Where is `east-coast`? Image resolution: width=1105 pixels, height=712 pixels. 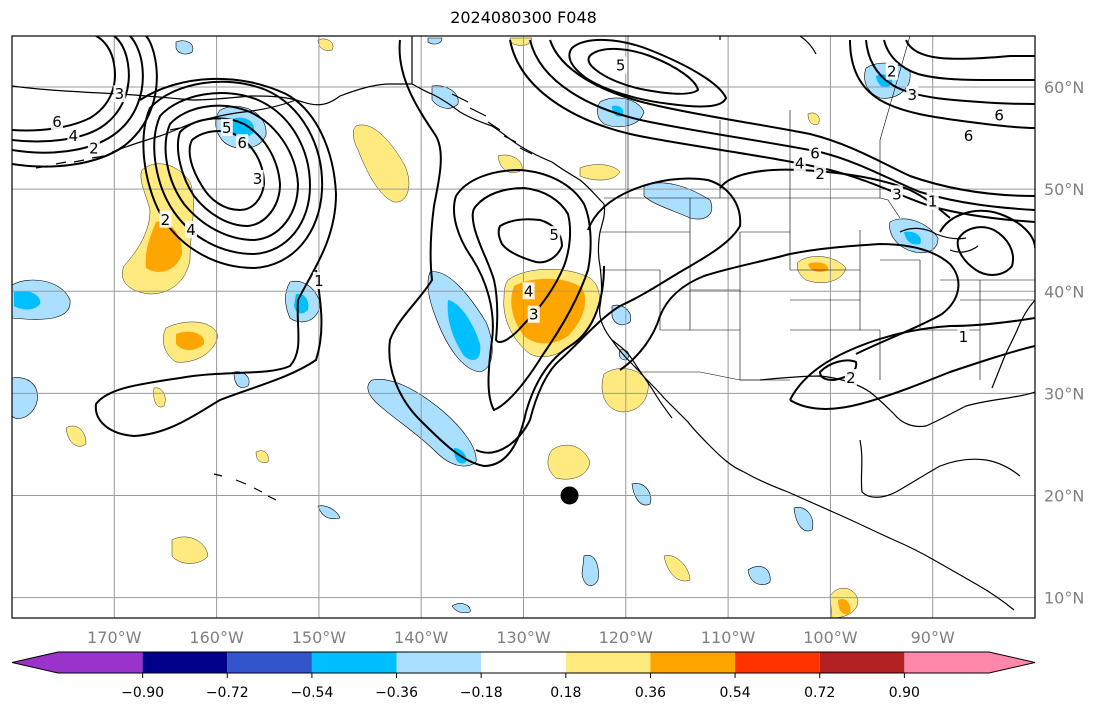 east-coast is located at coordinates (1013, 344).